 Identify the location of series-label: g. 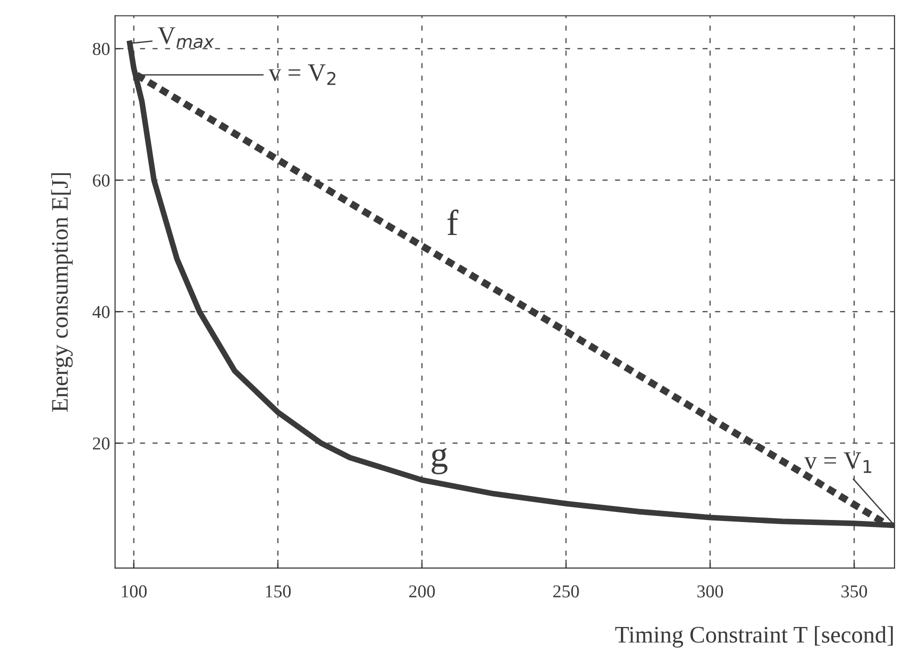
(440, 461).